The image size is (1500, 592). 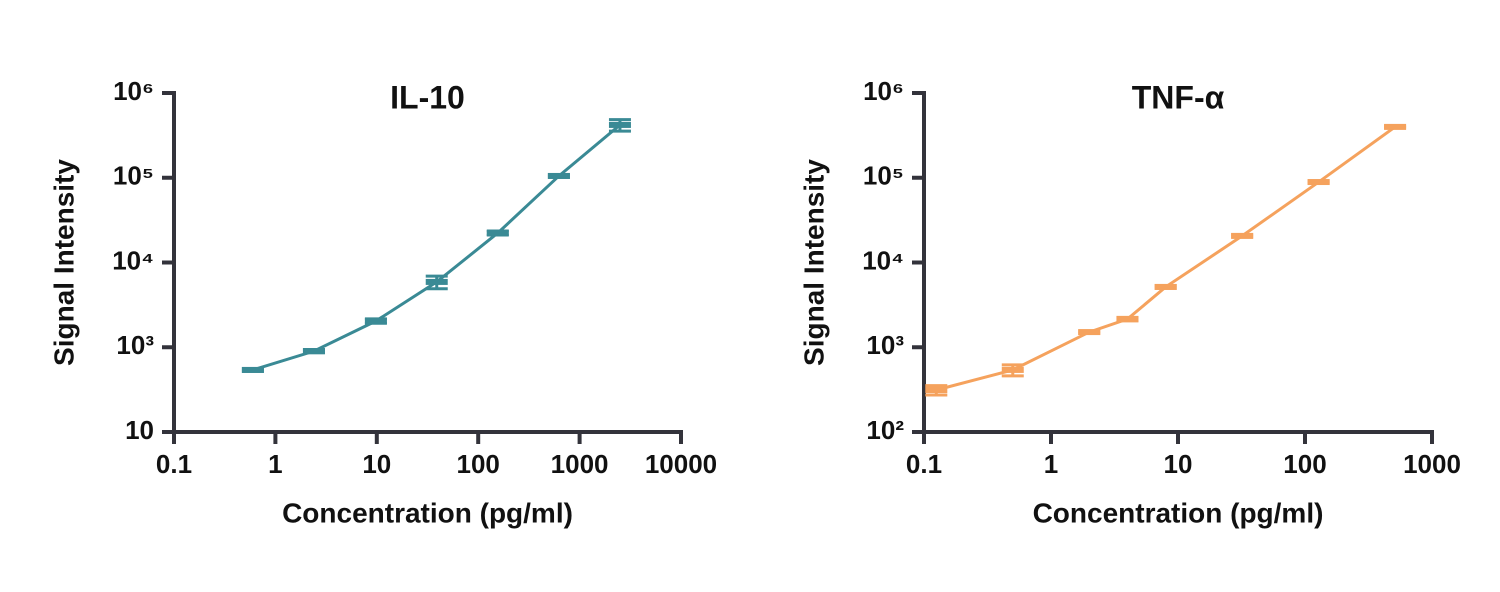 What do you see at coordinates (427, 97) in the screenshot?
I see `chart-title: IL-10` at bounding box center [427, 97].